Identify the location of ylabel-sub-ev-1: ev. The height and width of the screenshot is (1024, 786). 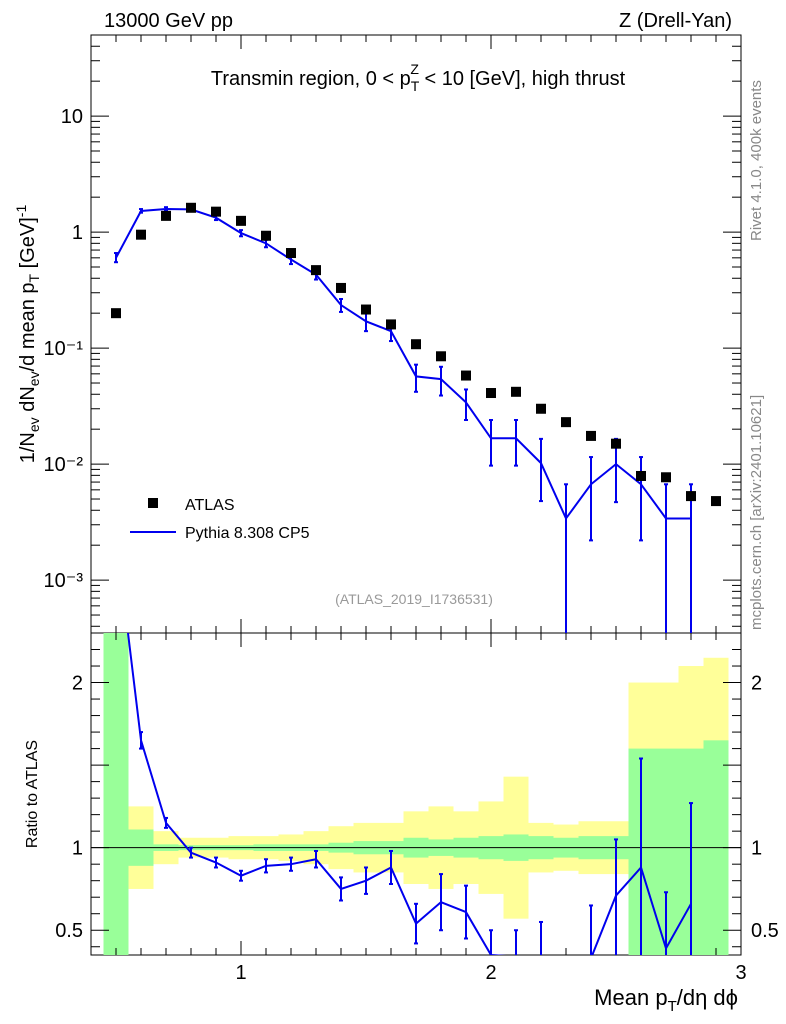
(34, 424).